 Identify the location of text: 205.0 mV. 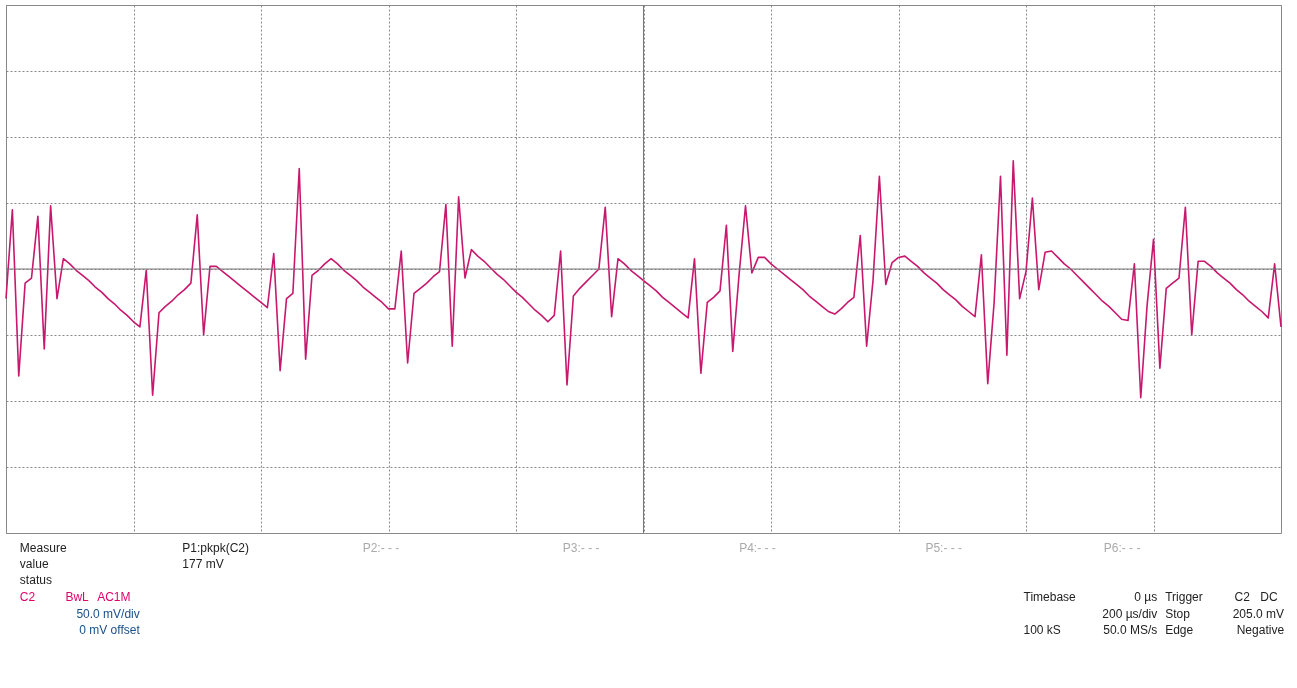
(1258, 613).